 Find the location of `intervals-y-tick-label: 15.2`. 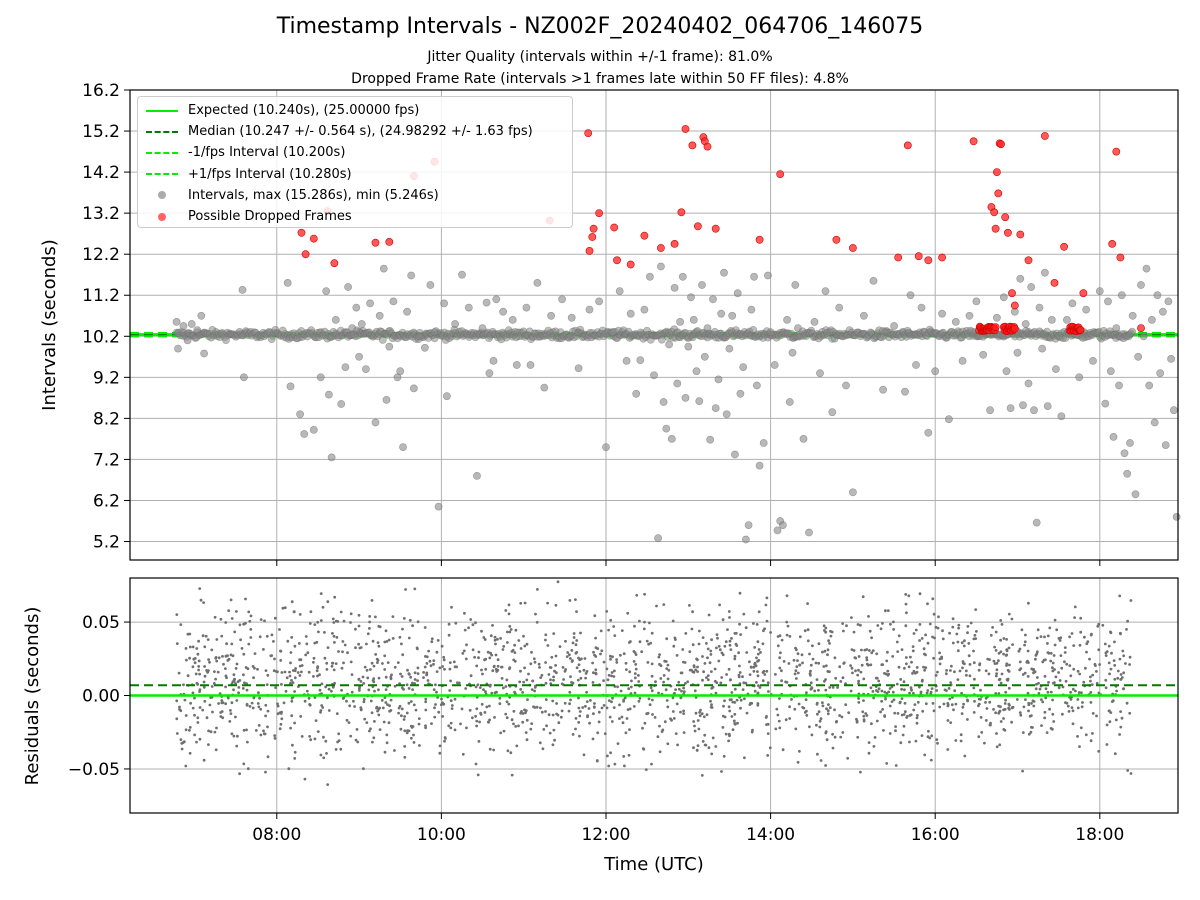

intervals-y-tick-label: 15.2 is located at coordinates (101, 132).